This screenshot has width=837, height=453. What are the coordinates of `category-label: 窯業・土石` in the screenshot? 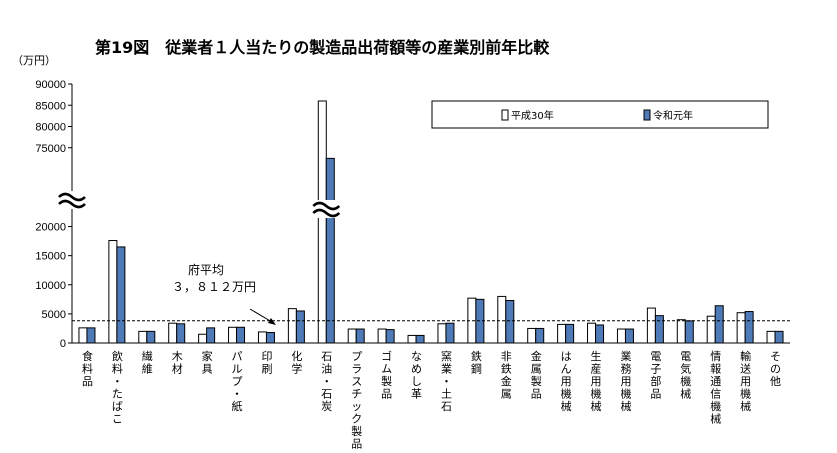 It's located at (446, 381).